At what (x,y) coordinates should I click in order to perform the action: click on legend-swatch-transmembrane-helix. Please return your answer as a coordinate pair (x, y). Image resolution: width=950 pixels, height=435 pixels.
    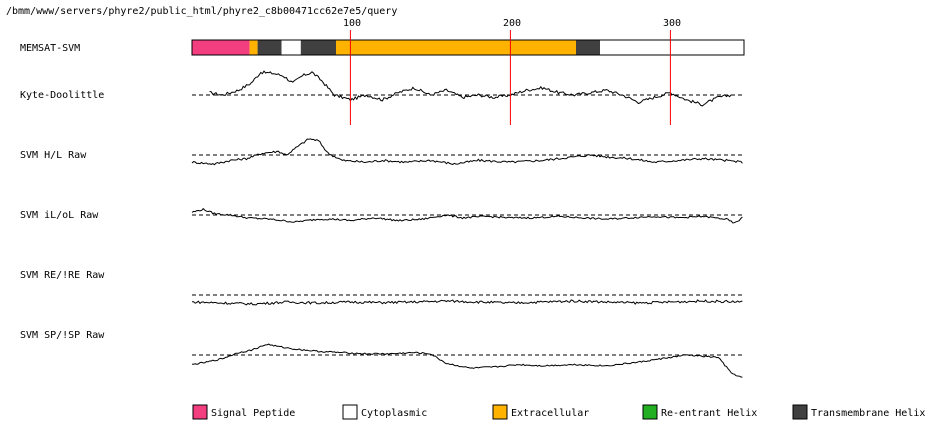
    Looking at the image, I should click on (800, 412).